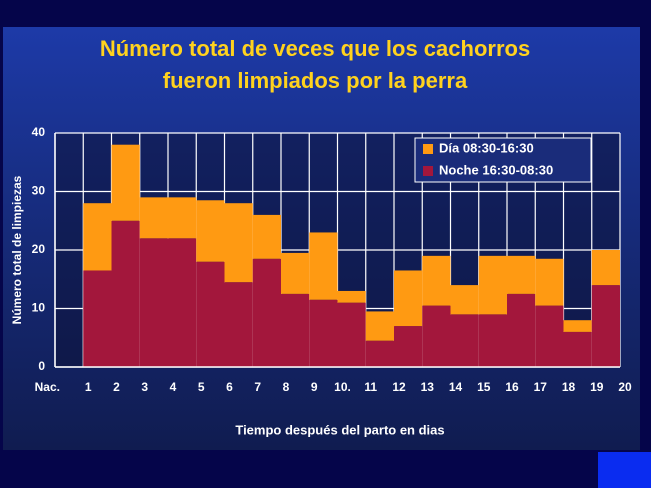 The height and width of the screenshot is (488, 651). What do you see at coordinates (39, 308) in the screenshot?
I see `y-tick-label: 10` at bounding box center [39, 308].